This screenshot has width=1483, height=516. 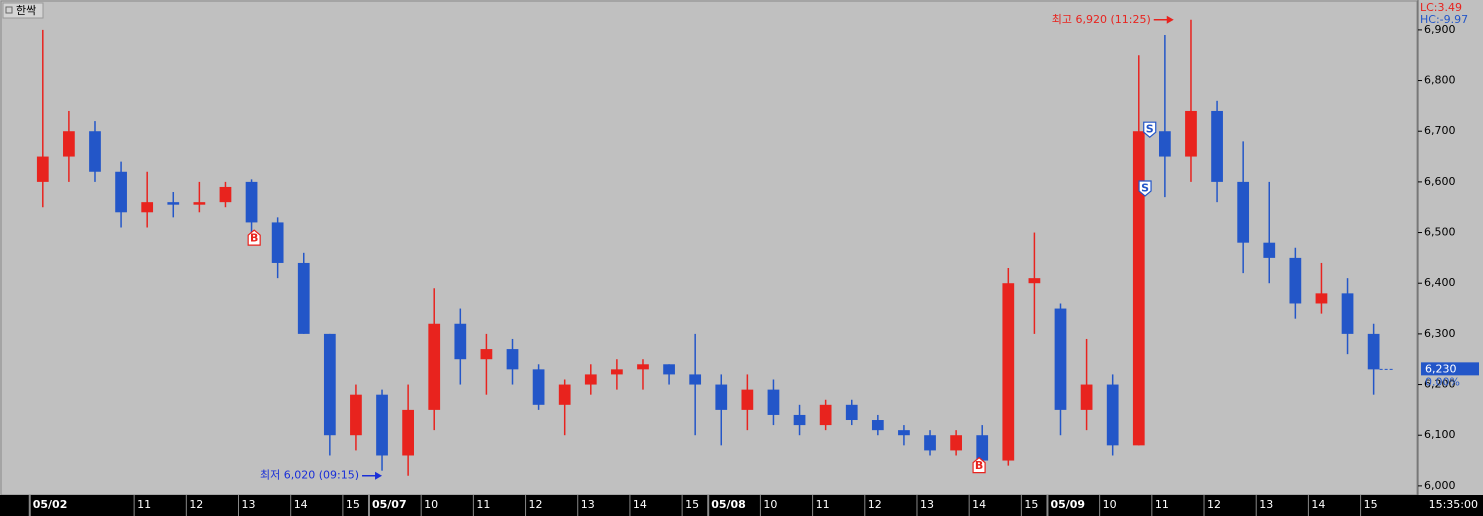 I want to click on lc-label: LC:3.49, so click(x=1441, y=7).